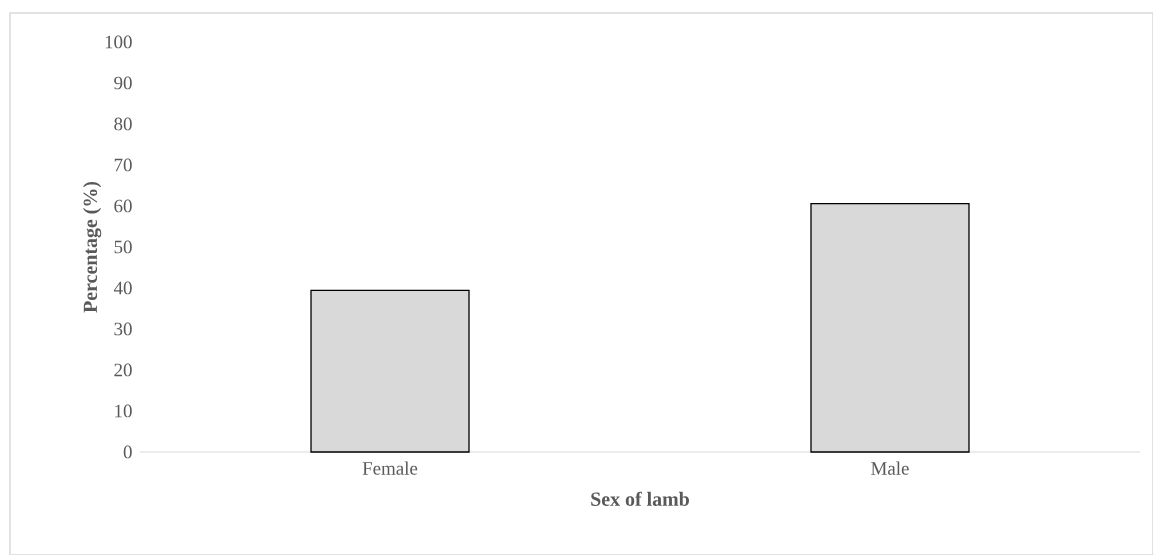 This screenshot has width=1153, height=555. I want to click on y-tick-label: 50, so click(123, 247).